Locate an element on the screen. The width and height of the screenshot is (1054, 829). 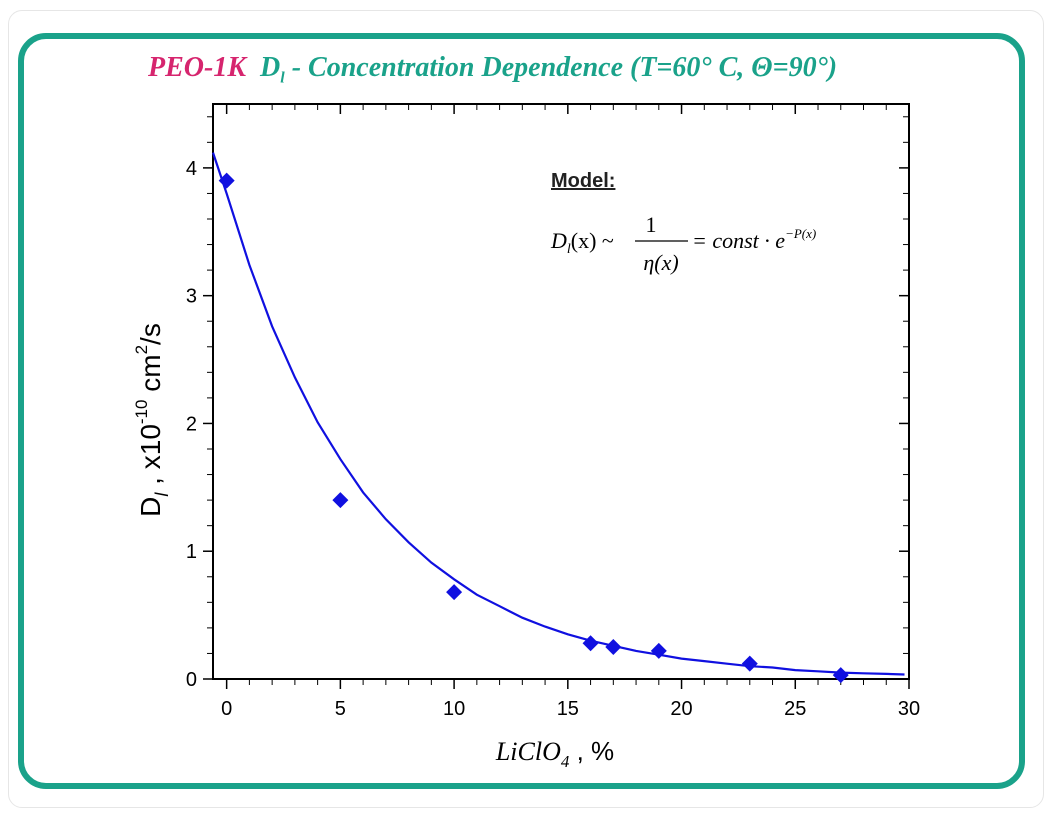
formula-lhs: D is located at coordinates (558, 240).